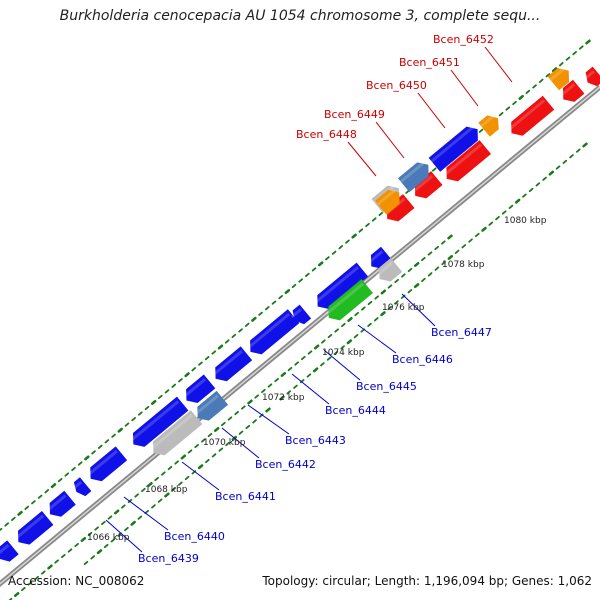 This screenshot has width=600, height=600. I want to click on gene-lower-4-shine, so click(102, 463).